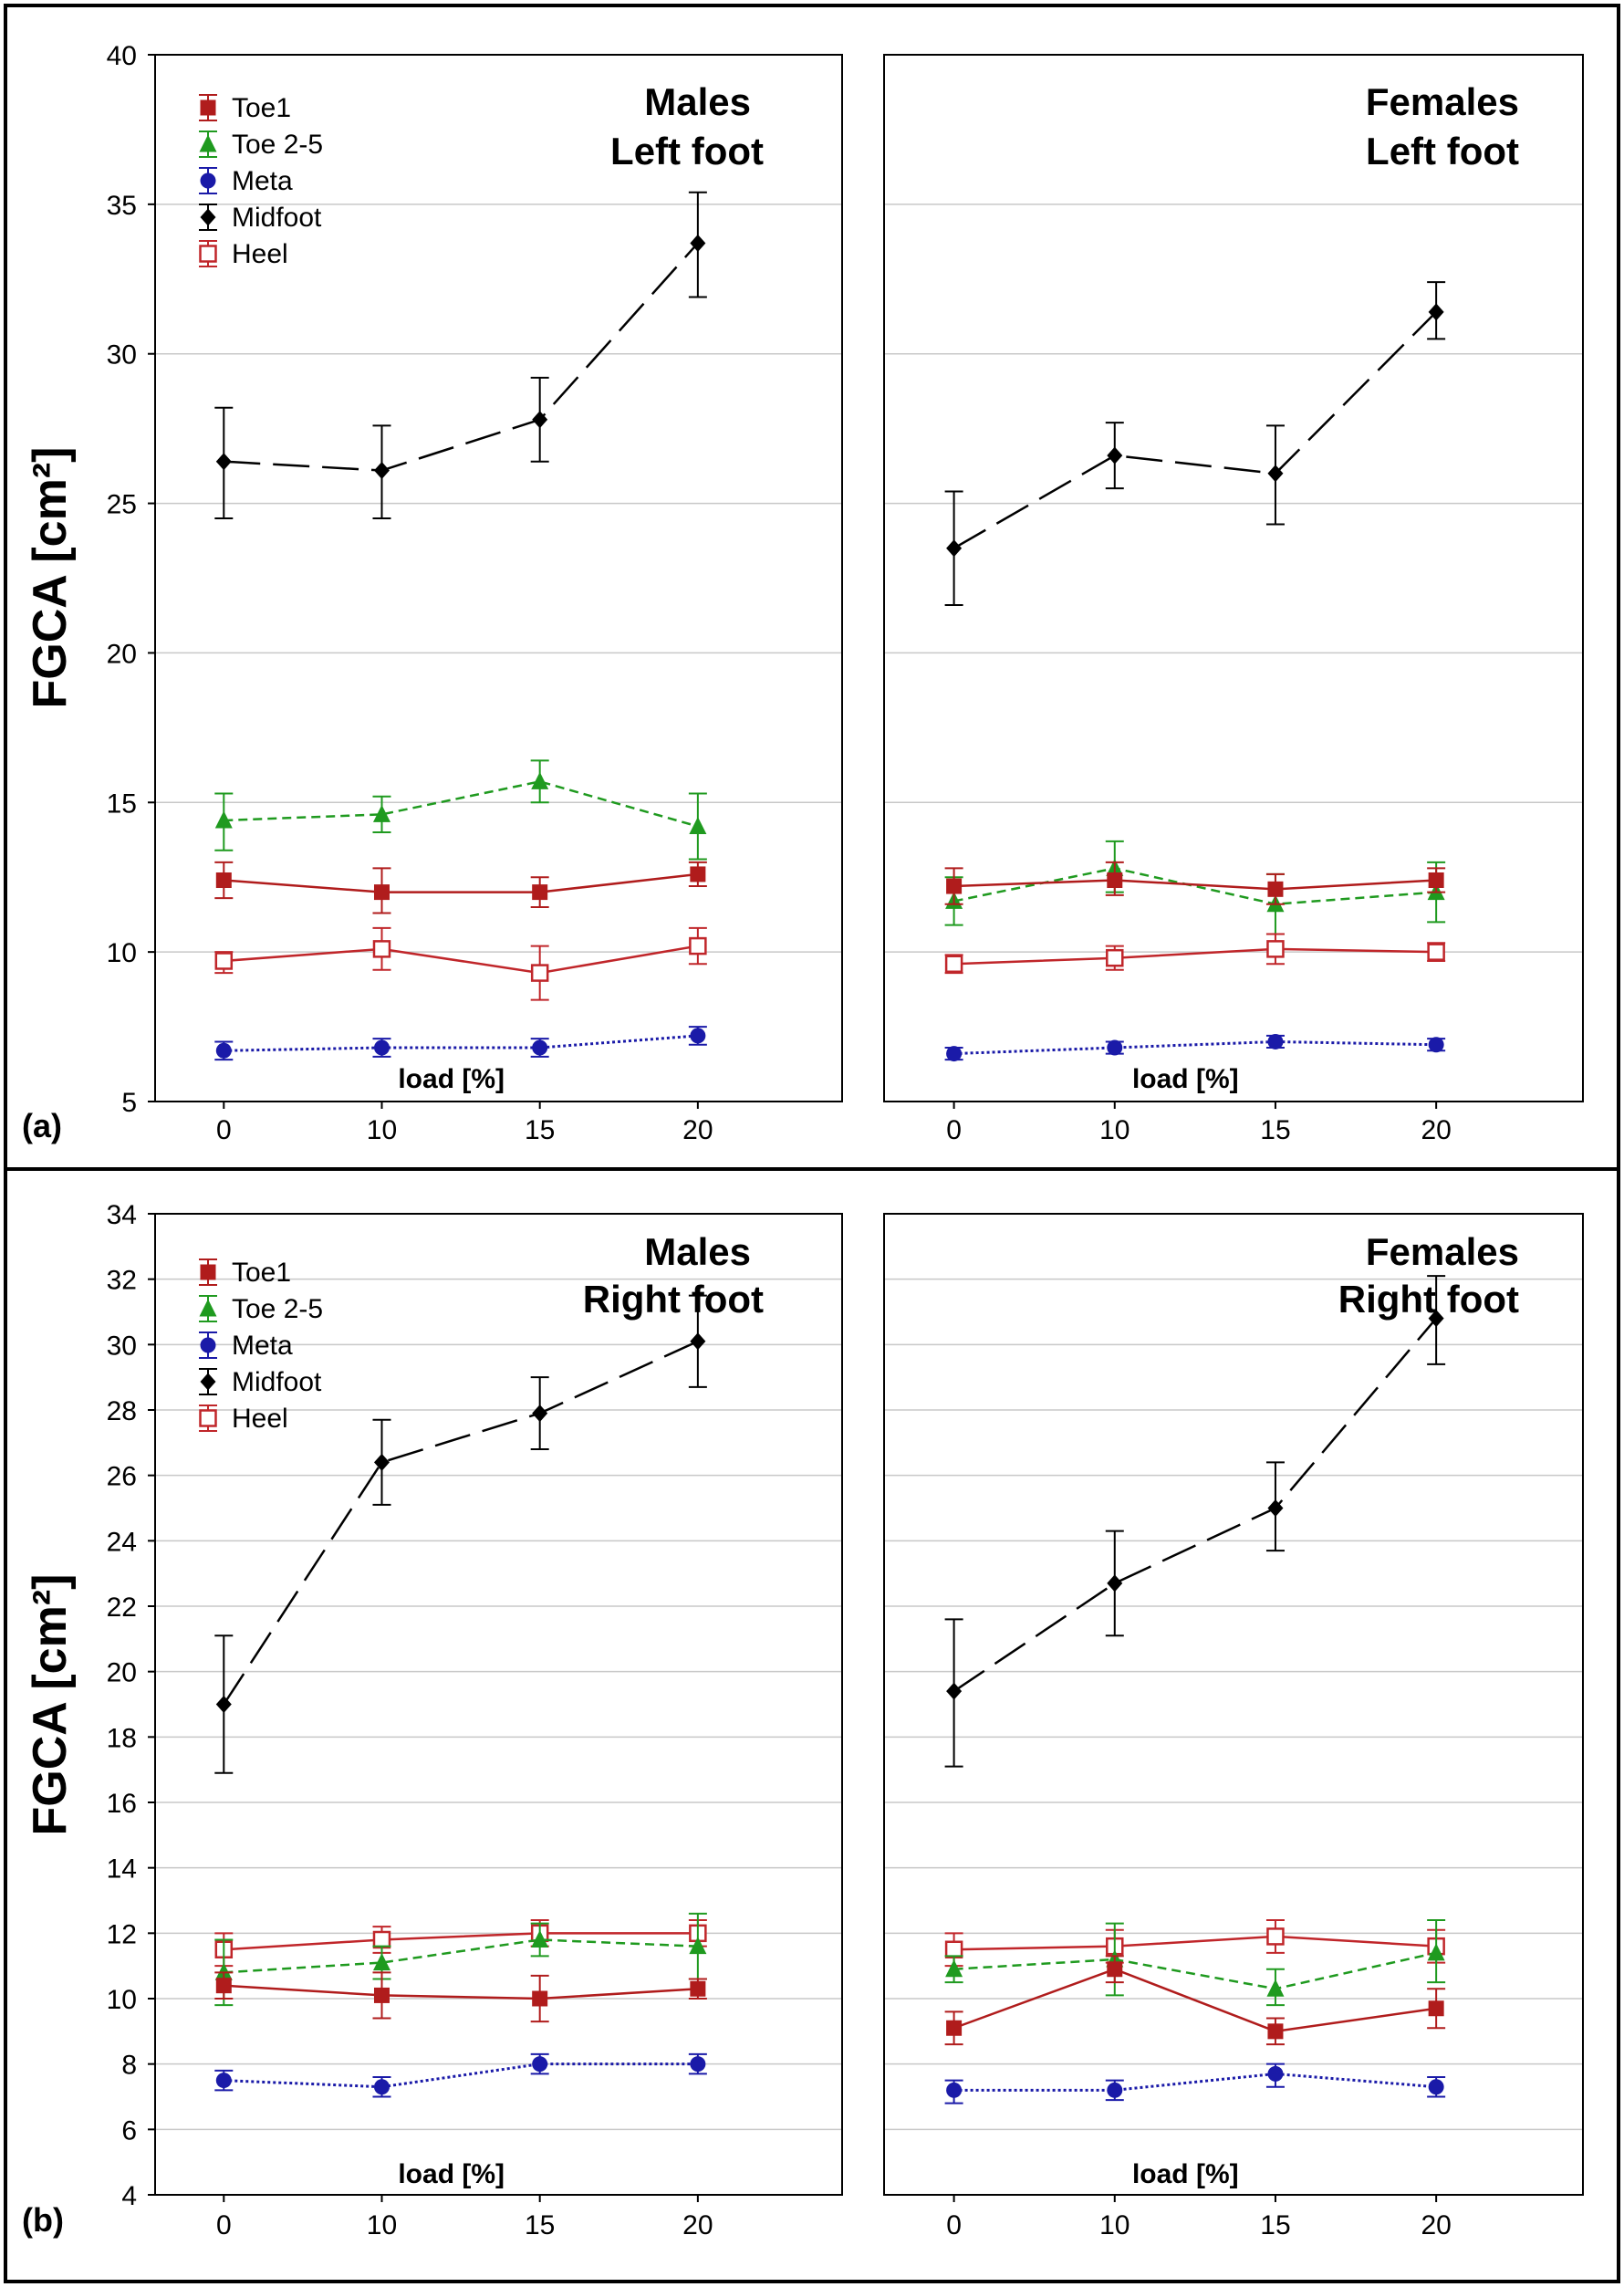  I want to click on y-tick-label: 12, so click(122, 1934).